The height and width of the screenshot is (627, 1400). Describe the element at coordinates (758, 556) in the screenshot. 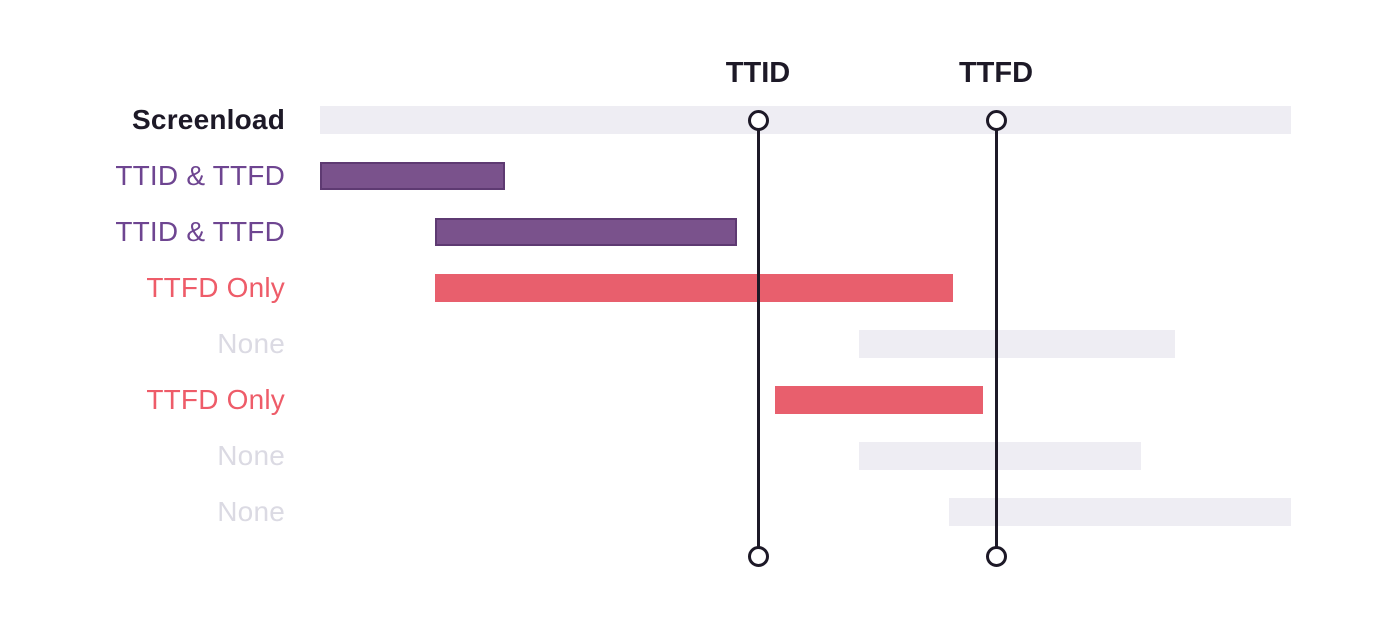

I see `ttid-bottom-circle` at that location.